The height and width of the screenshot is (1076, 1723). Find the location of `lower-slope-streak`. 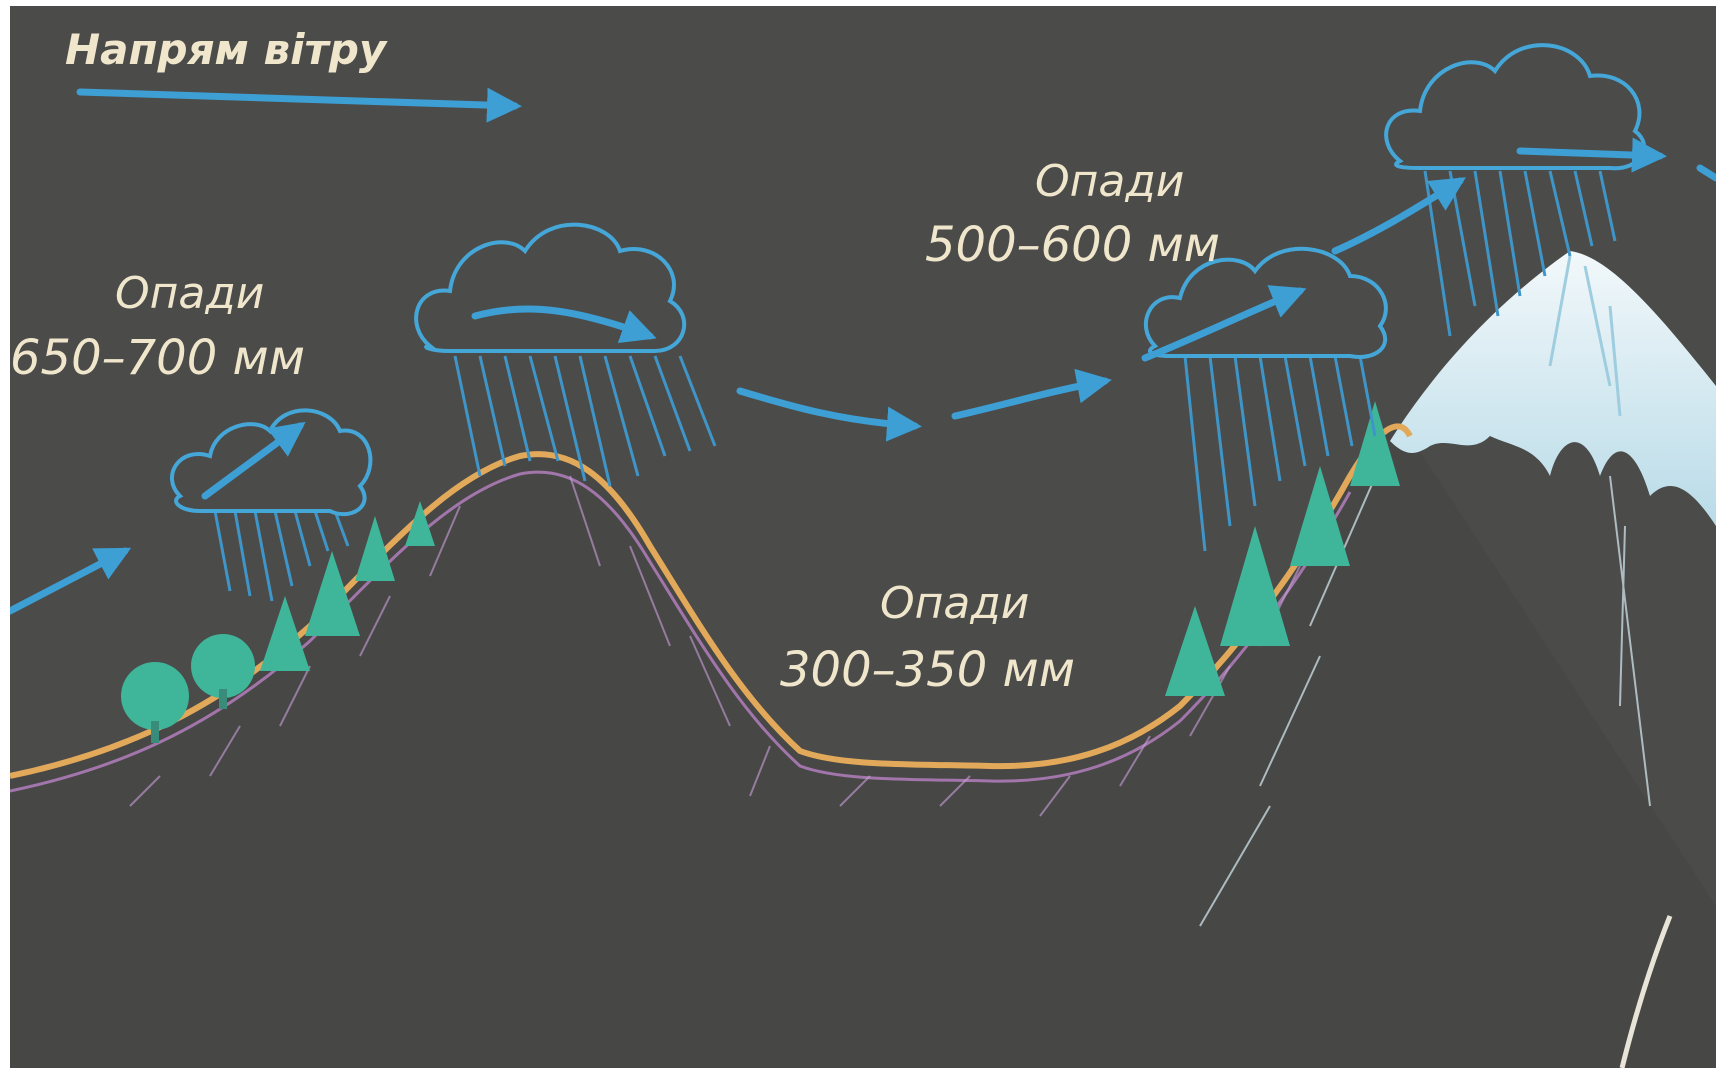

lower-slope-streak is located at coordinates (1646, 992).